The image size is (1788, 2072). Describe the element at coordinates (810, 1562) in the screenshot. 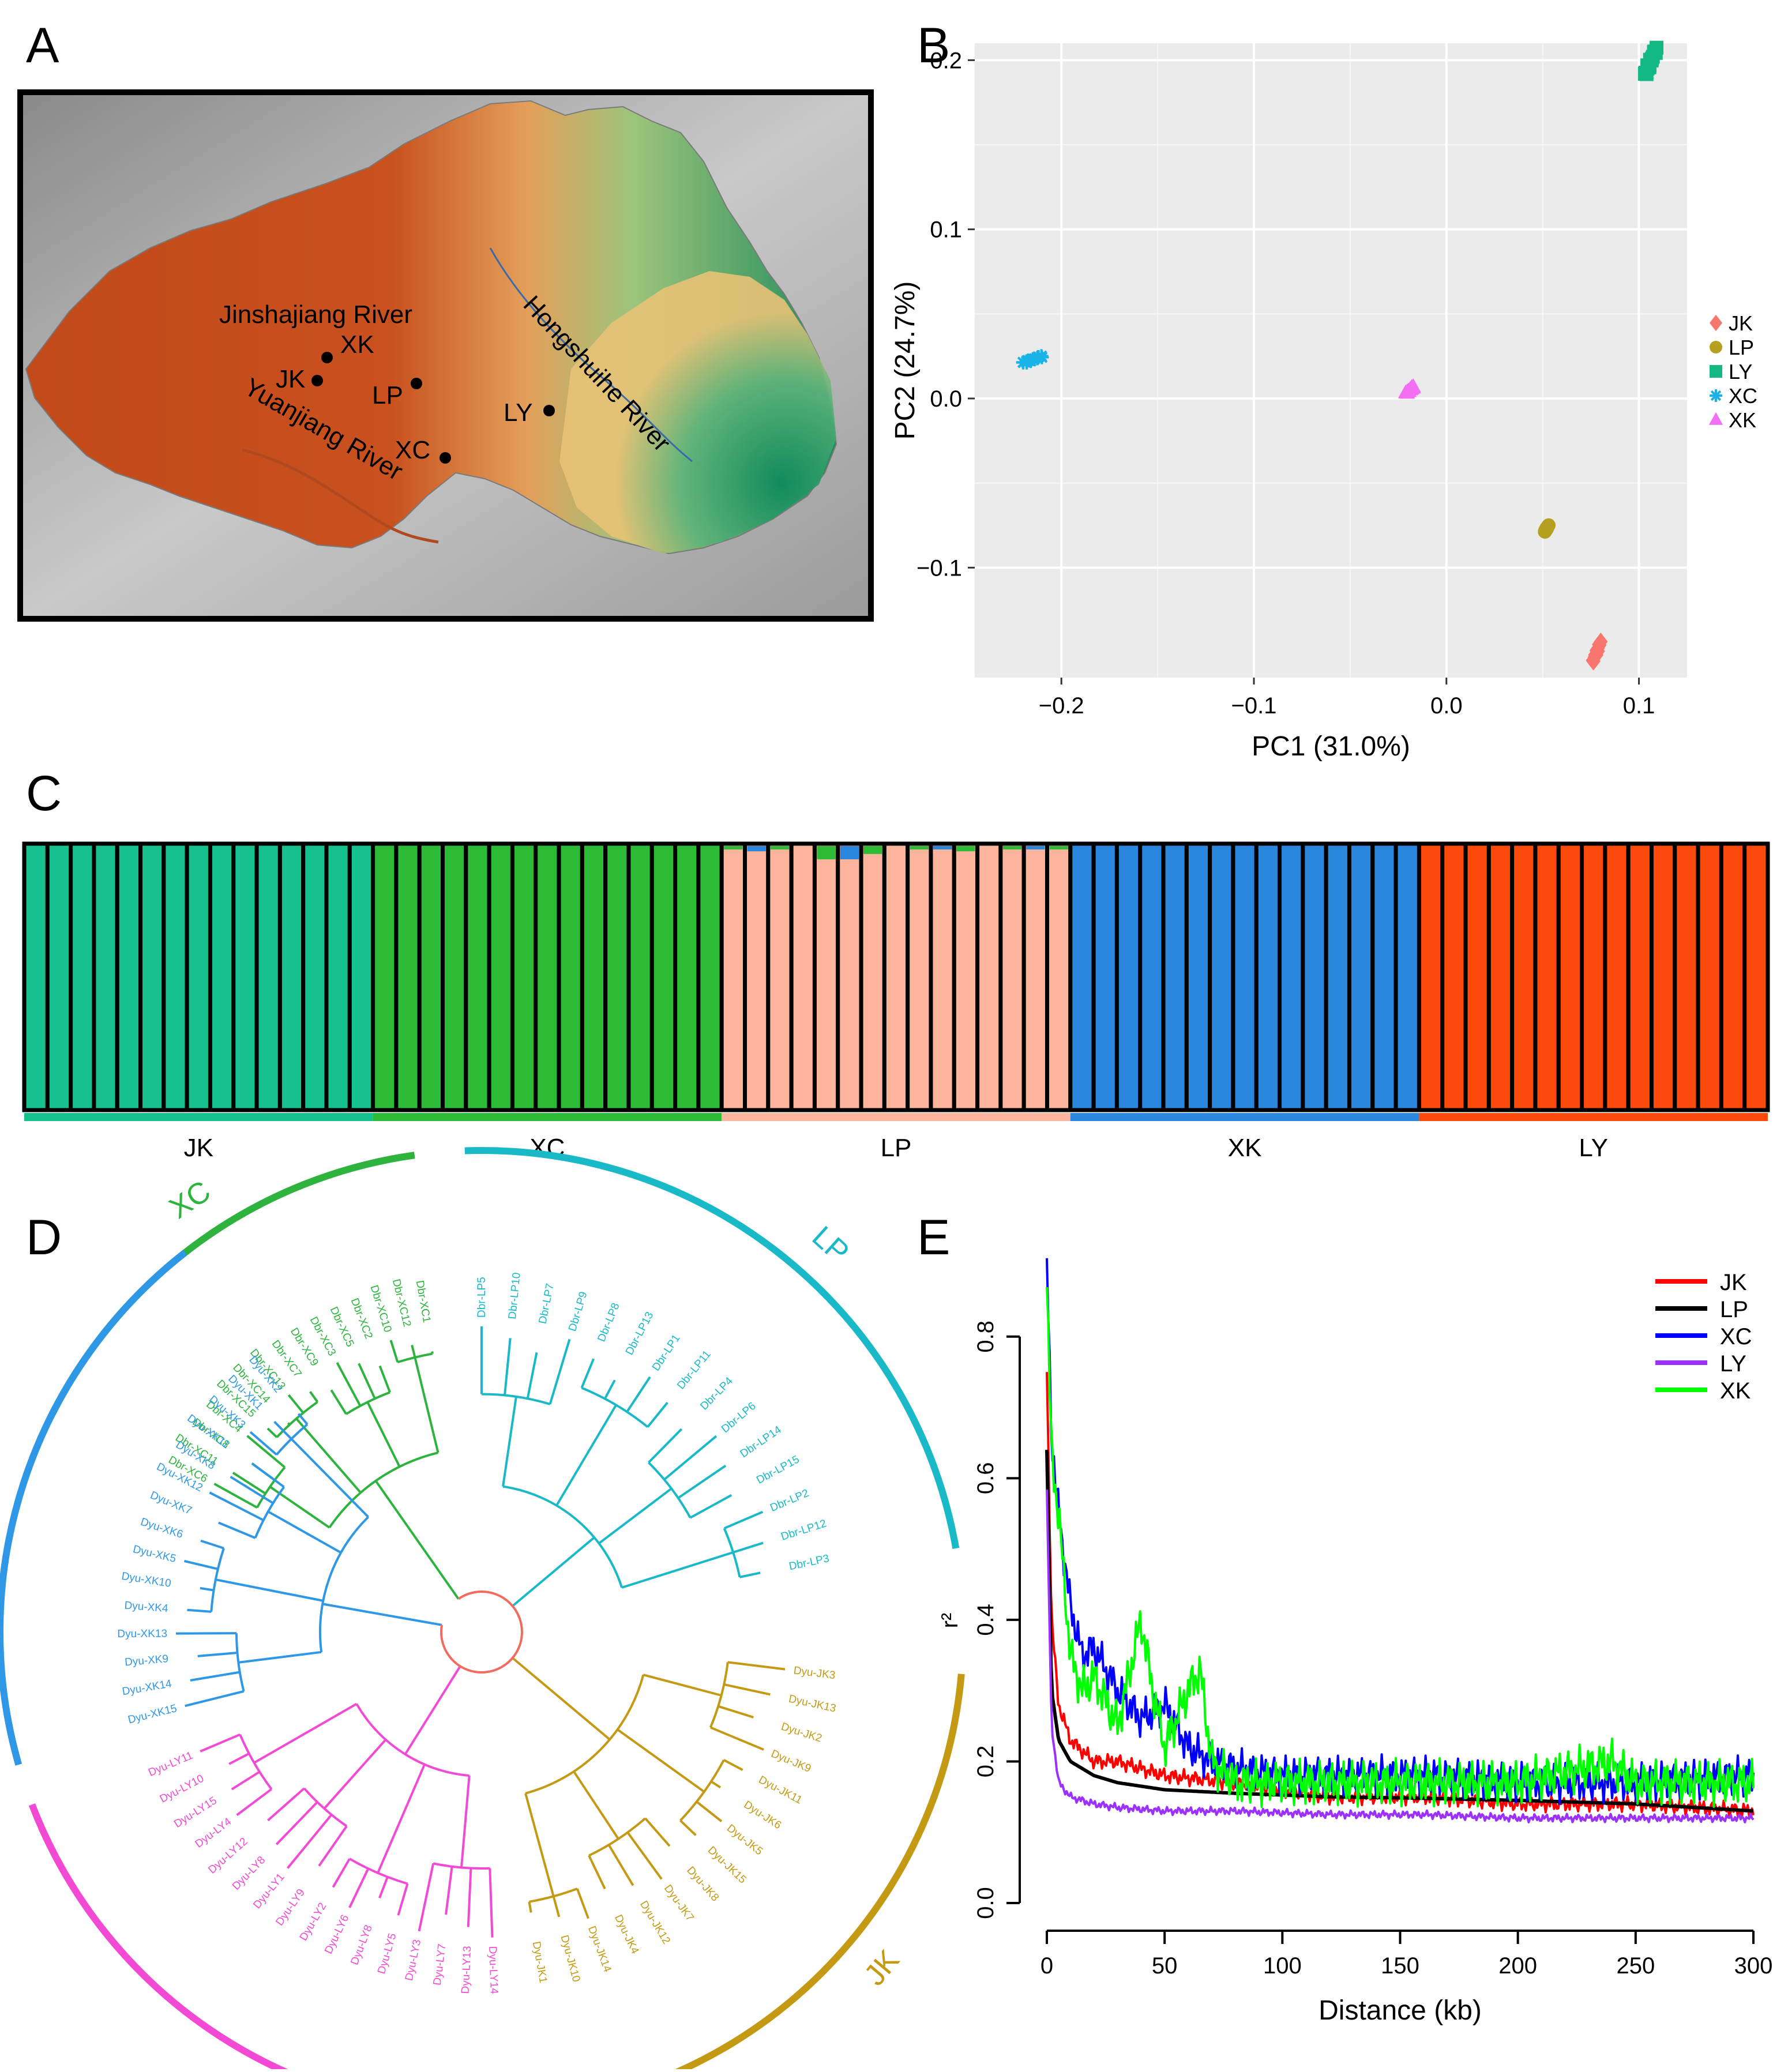

I see `tree-leaf-label: Dbr-LP3` at that location.